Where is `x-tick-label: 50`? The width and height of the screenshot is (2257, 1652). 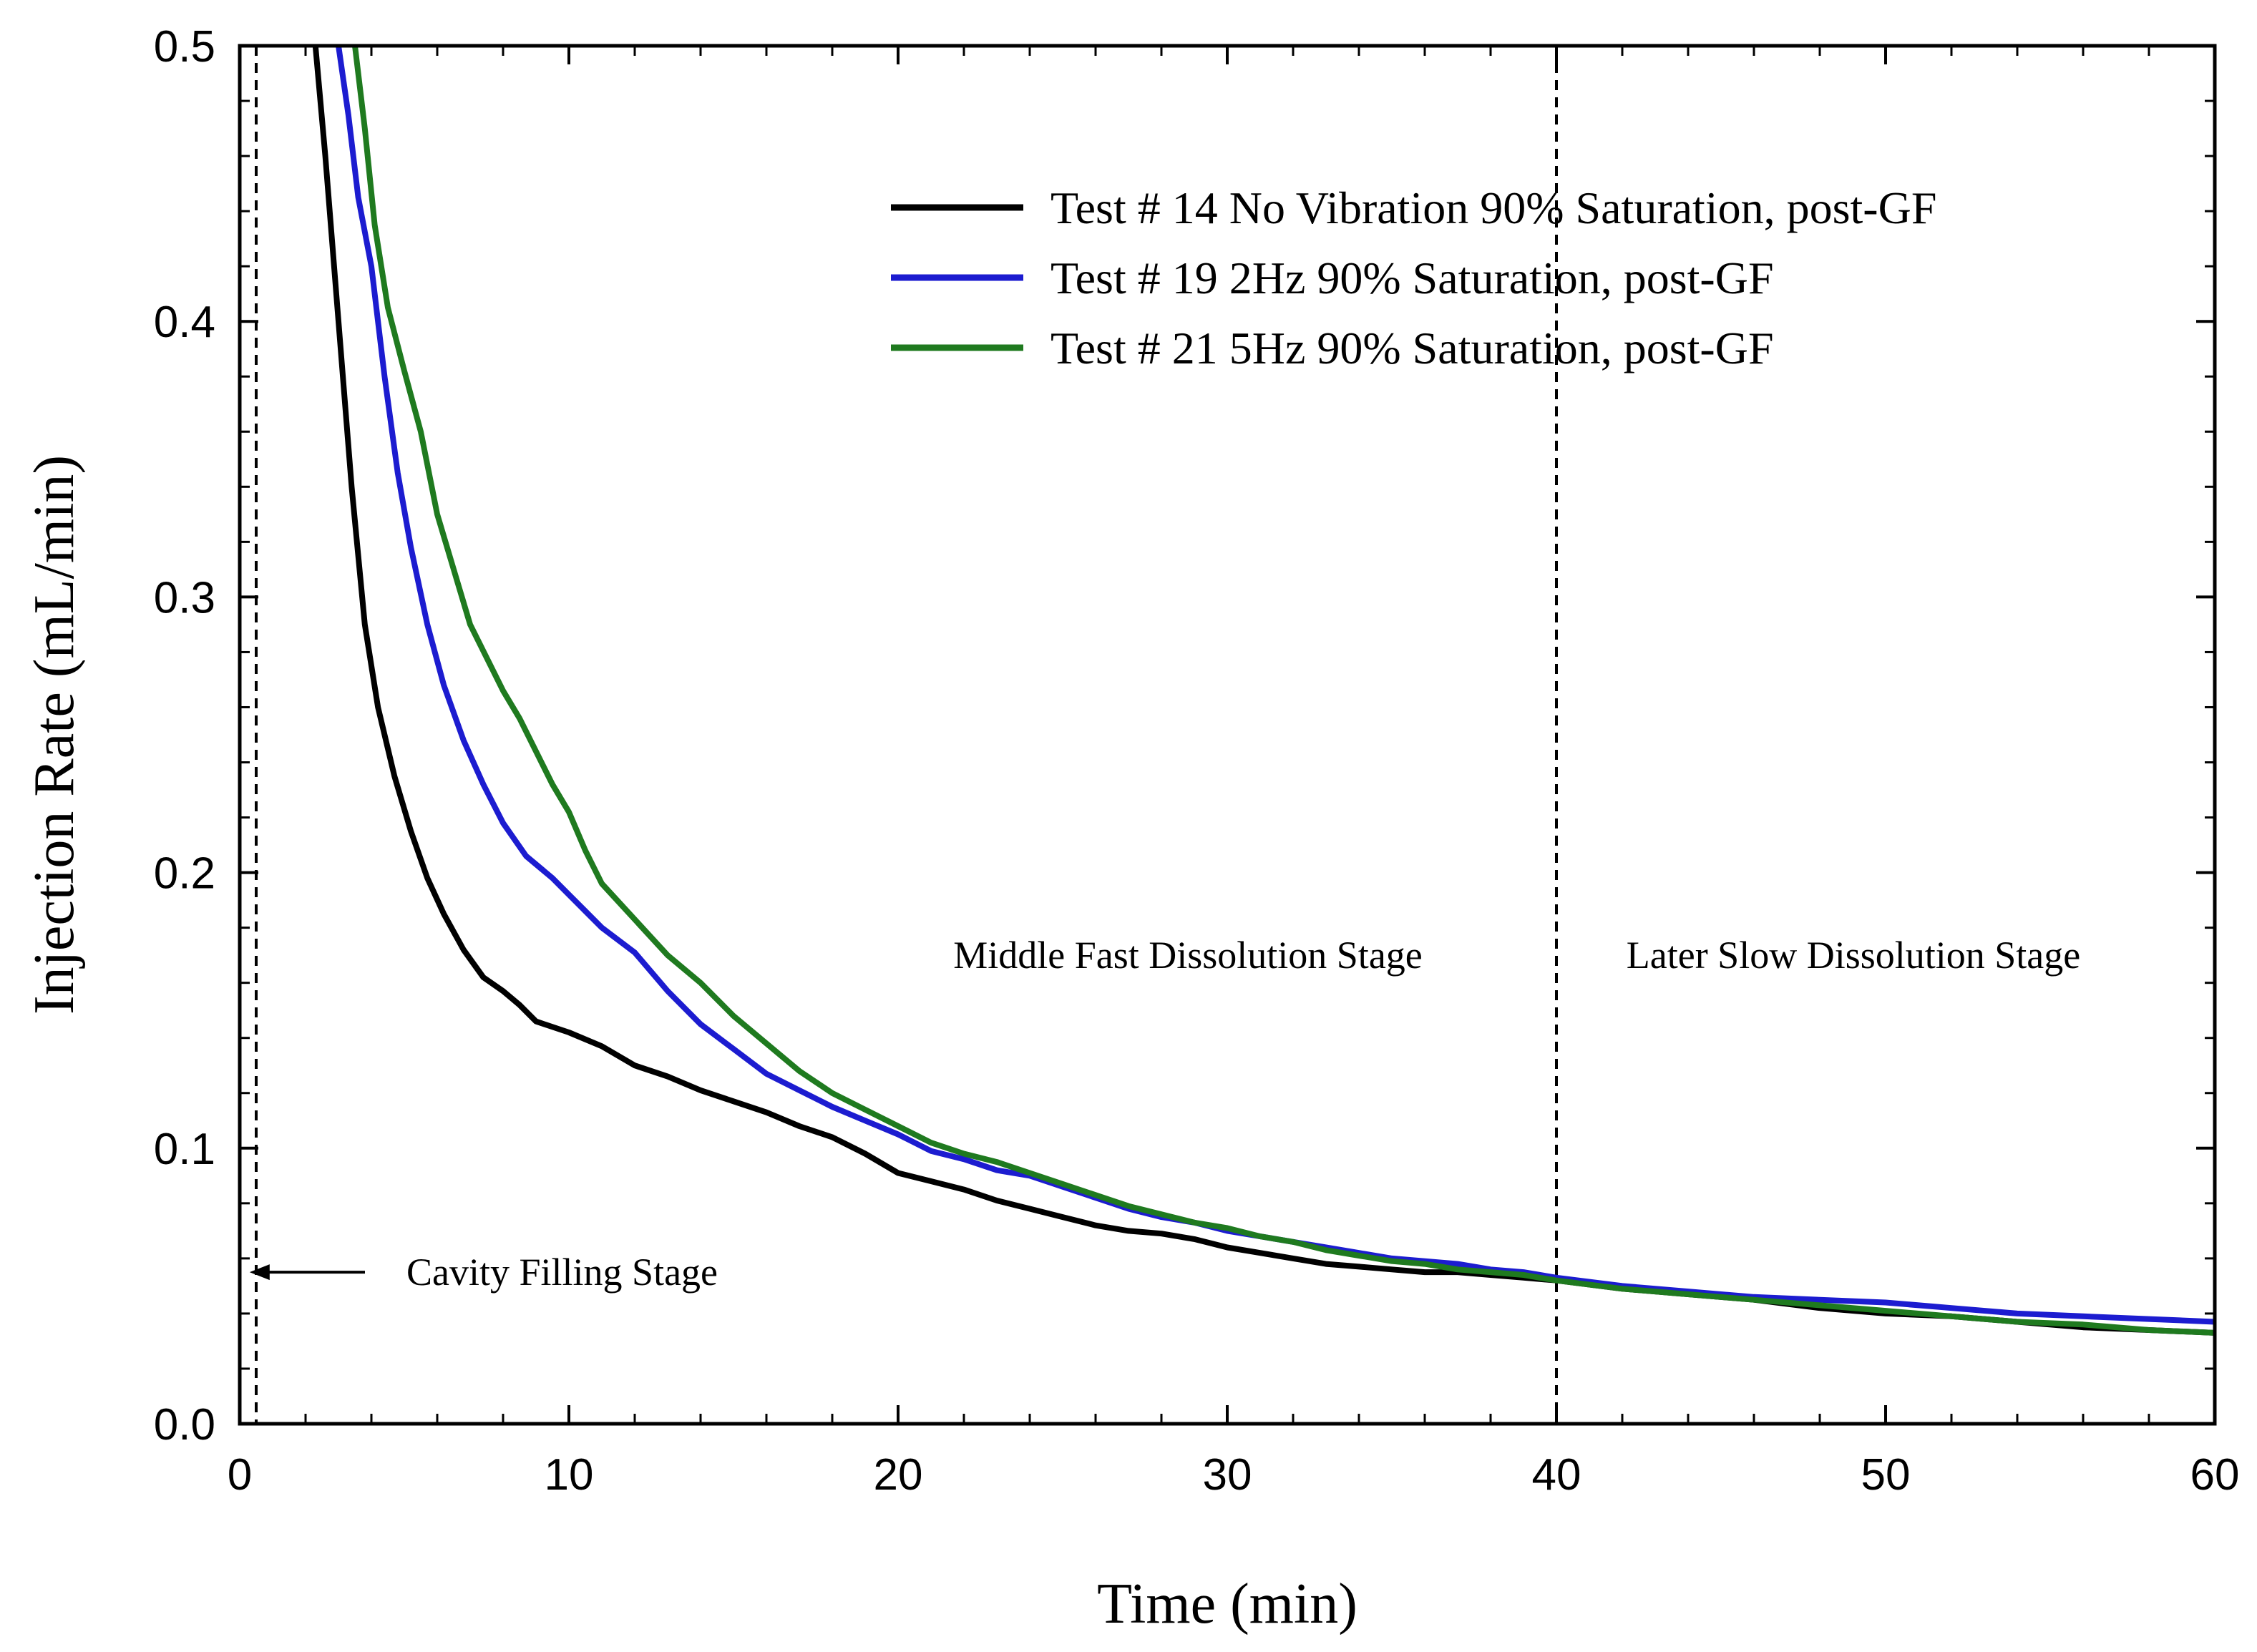
x-tick-label: 50 is located at coordinates (1886, 1475).